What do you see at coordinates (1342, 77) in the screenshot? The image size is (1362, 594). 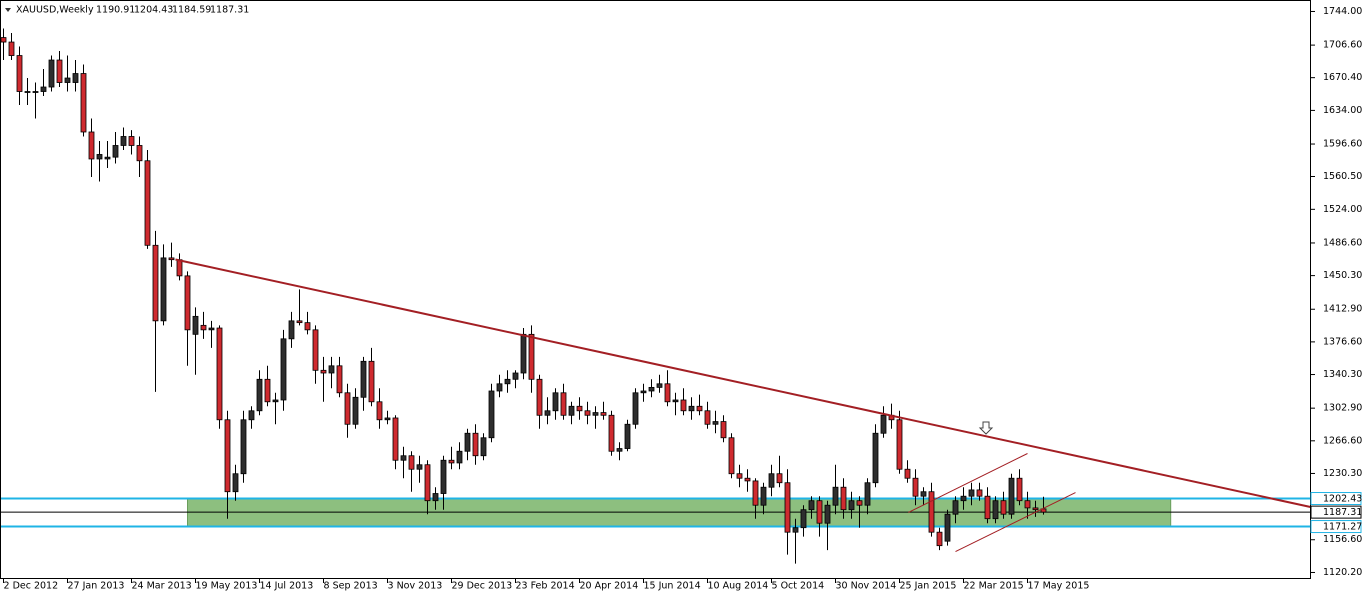 I see `y-tick-label: 1670.40` at bounding box center [1342, 77].